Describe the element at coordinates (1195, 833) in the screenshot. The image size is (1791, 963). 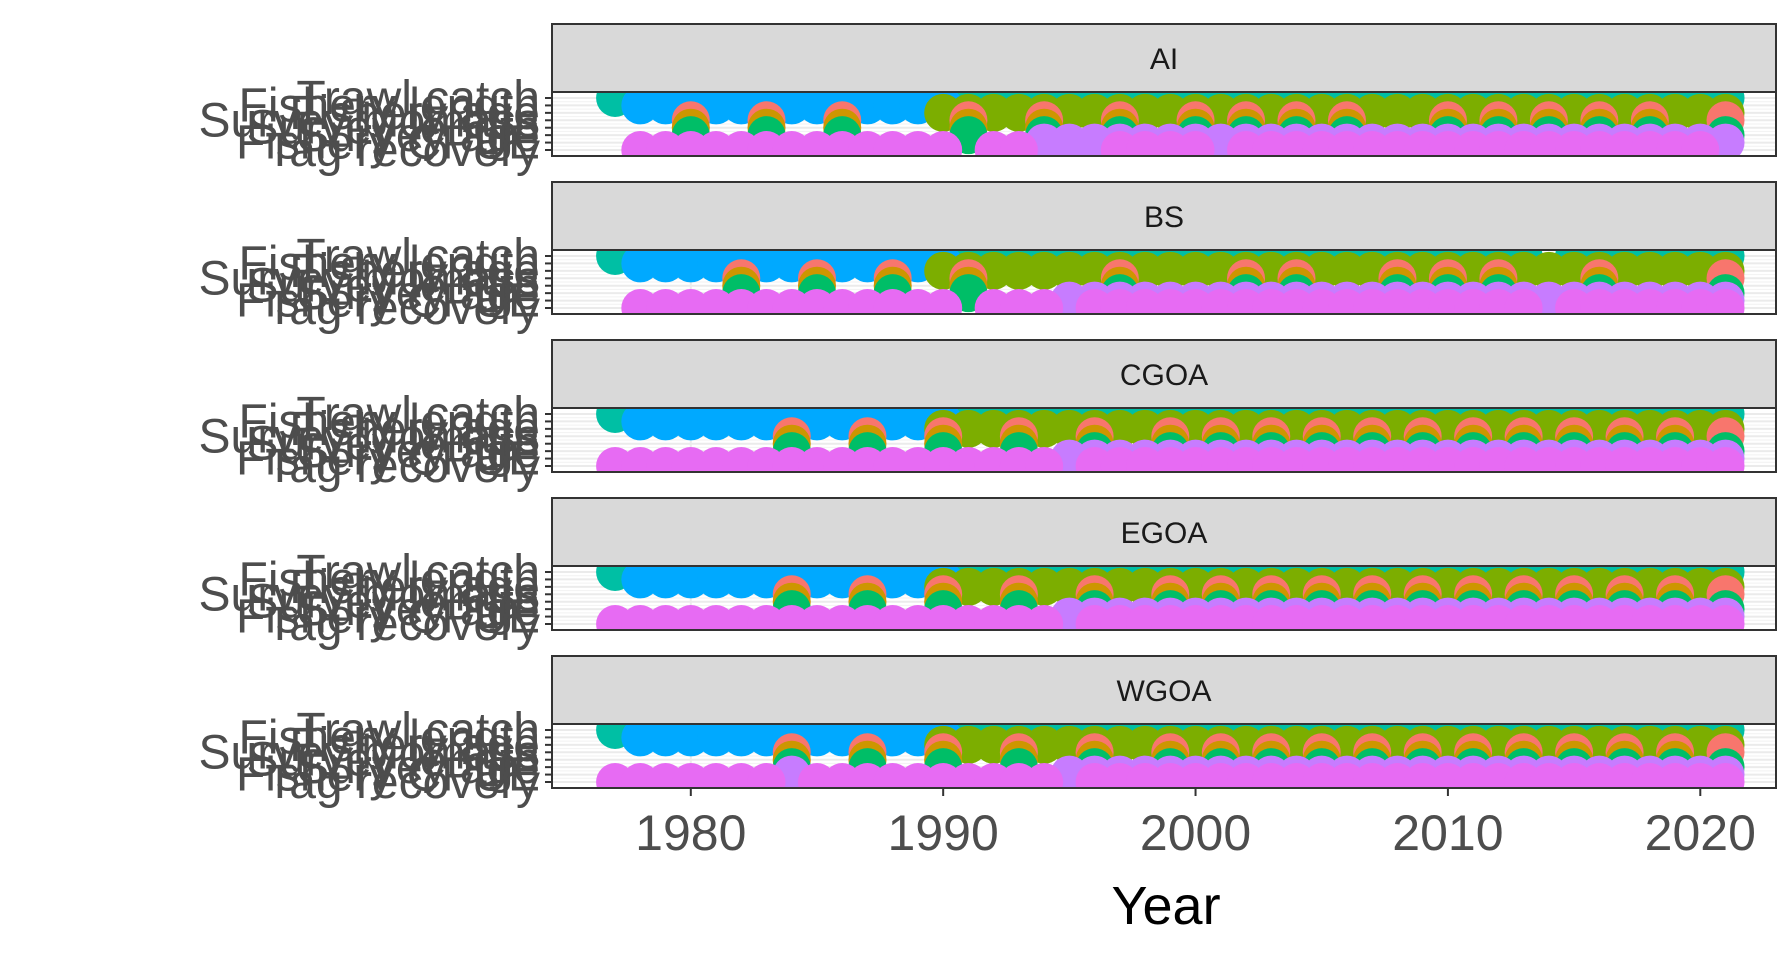
I see `x-tick-label: 2000` at that location.